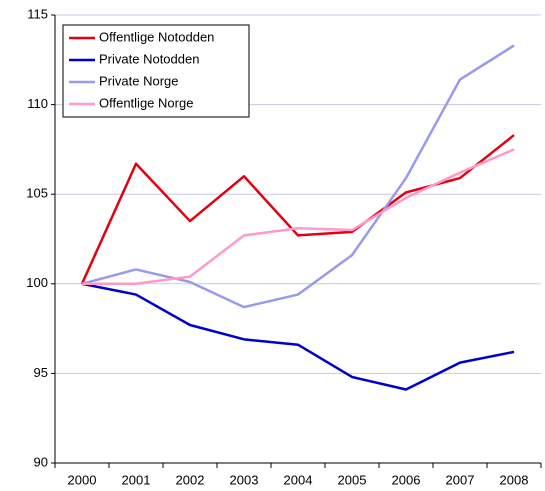 The width and height of the screenshot is (545, 491). What do you see at coordinates (190, 479) in the screenshot?
I see `x-tick-label: 2002` at bounding box center [190, 479].